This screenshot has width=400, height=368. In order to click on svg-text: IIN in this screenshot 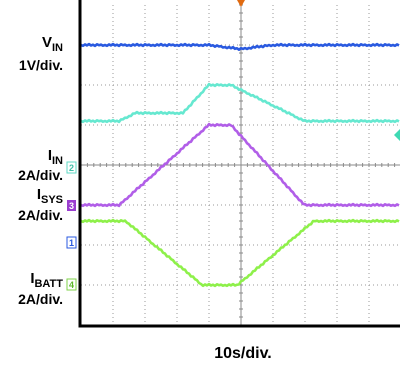, I will do `click(55, 157)`.